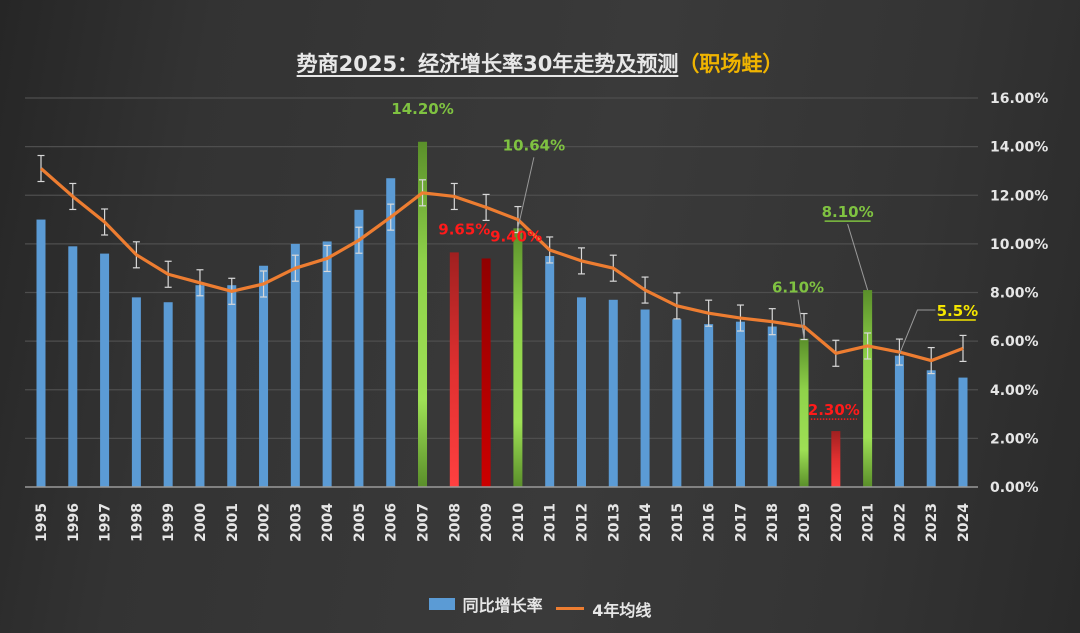 Image resolution: width=1080 pixels, height=633 pixels. Describe the element at coordinates (136, 392) in the screenshot. I see `bar-1998` at that location.